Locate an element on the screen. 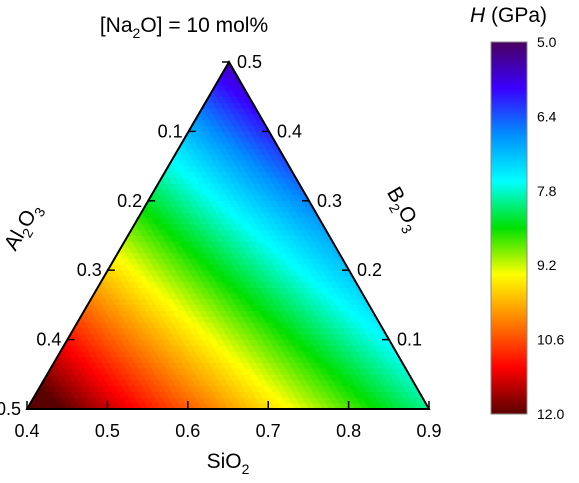  bottom-tick-label: 0.5 is located at coordinates (107, 431).